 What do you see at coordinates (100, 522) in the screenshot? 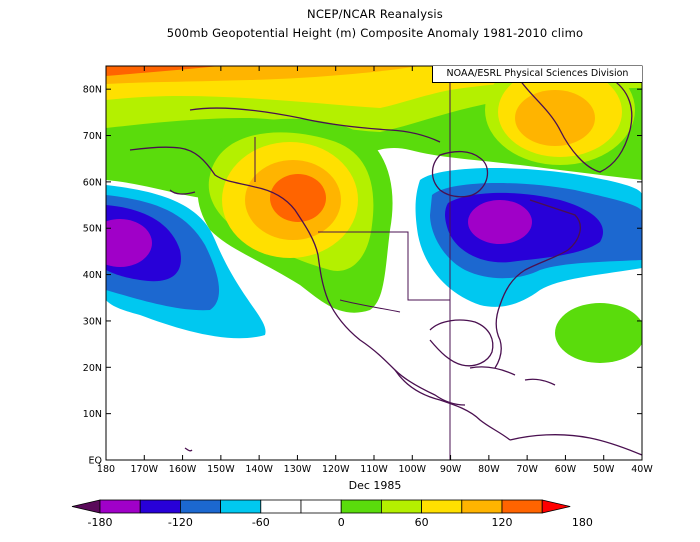
I see `colorbar-label: -180` at bounding box center [100, 522].